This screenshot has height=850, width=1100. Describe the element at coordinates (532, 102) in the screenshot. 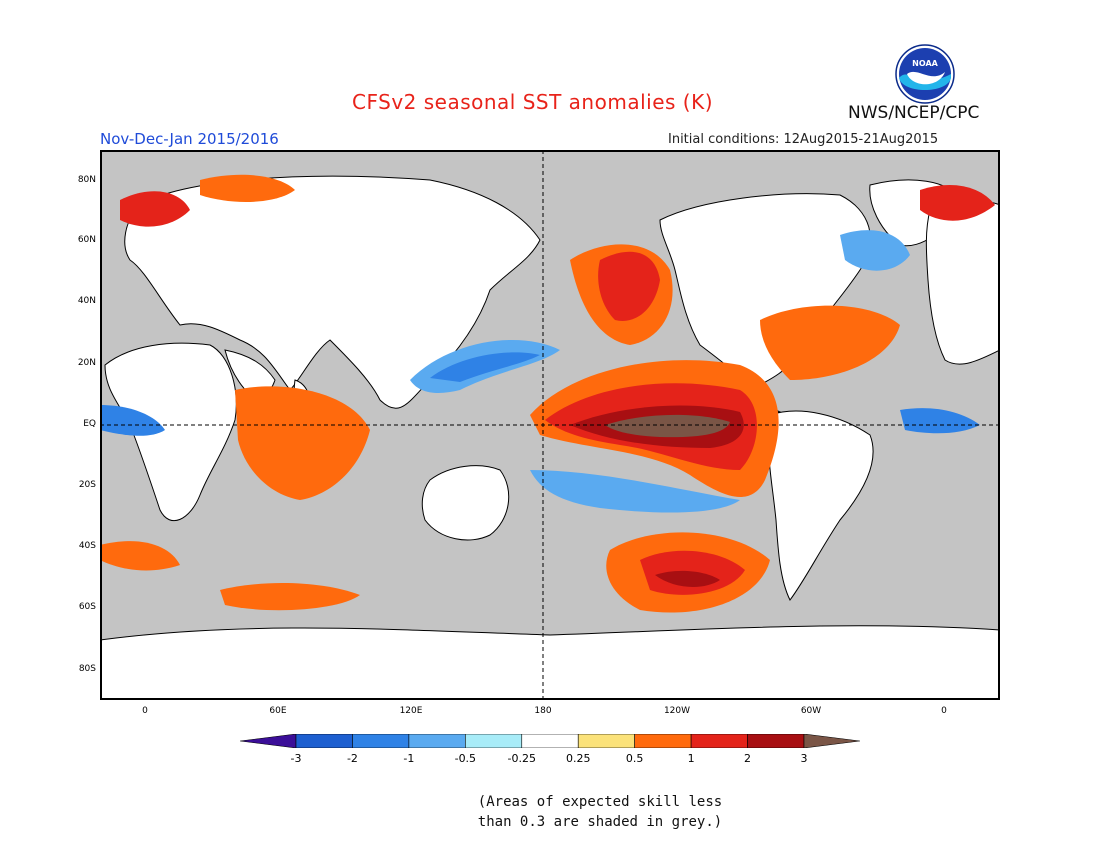

I see `map-title: CFSv2 seasonal SST anomalies (K)` at that location.